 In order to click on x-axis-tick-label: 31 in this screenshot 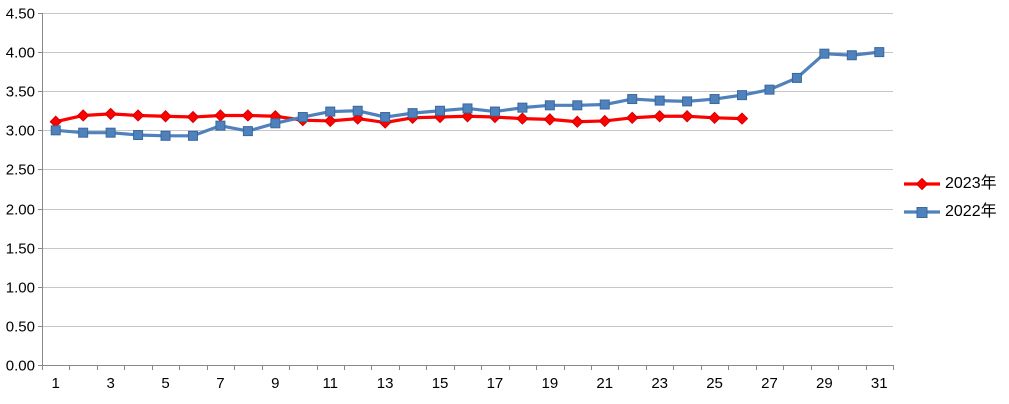, I will do `click(879, 383)`.